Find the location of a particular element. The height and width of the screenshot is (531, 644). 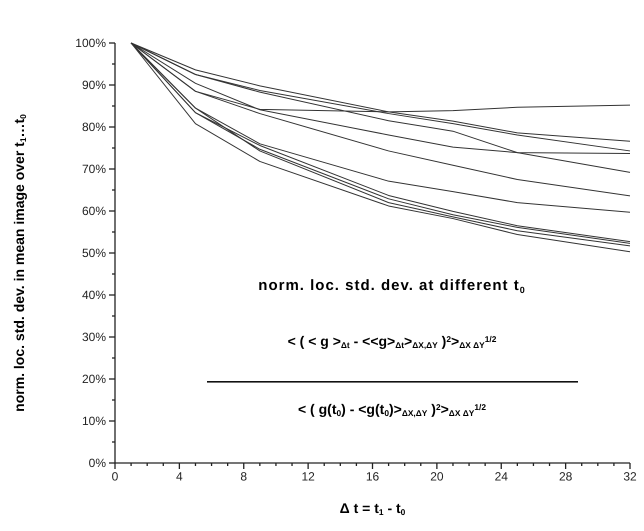

y-tick-label: 90% is located at coordinates (94, 85).